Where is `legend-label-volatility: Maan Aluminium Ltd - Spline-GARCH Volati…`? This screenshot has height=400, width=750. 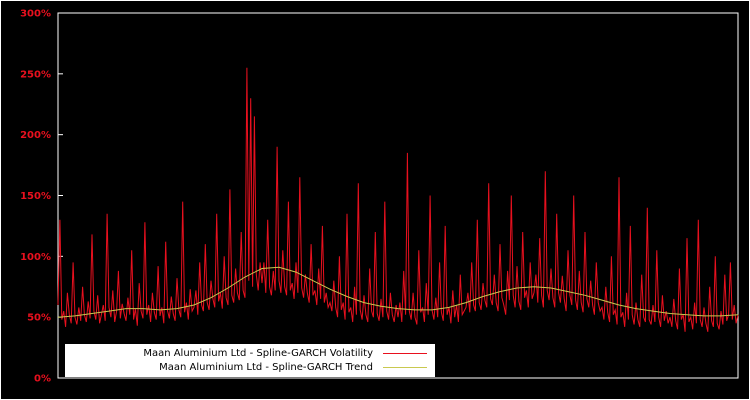 legend-label-volatility: Maan Aluminium Ltd - Spline-GARCH Volati… is located at coordinates (258, 353).